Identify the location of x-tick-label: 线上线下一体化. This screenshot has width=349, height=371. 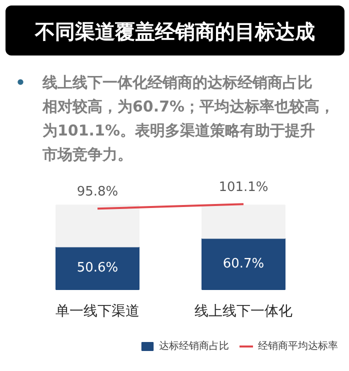
(243, 312).